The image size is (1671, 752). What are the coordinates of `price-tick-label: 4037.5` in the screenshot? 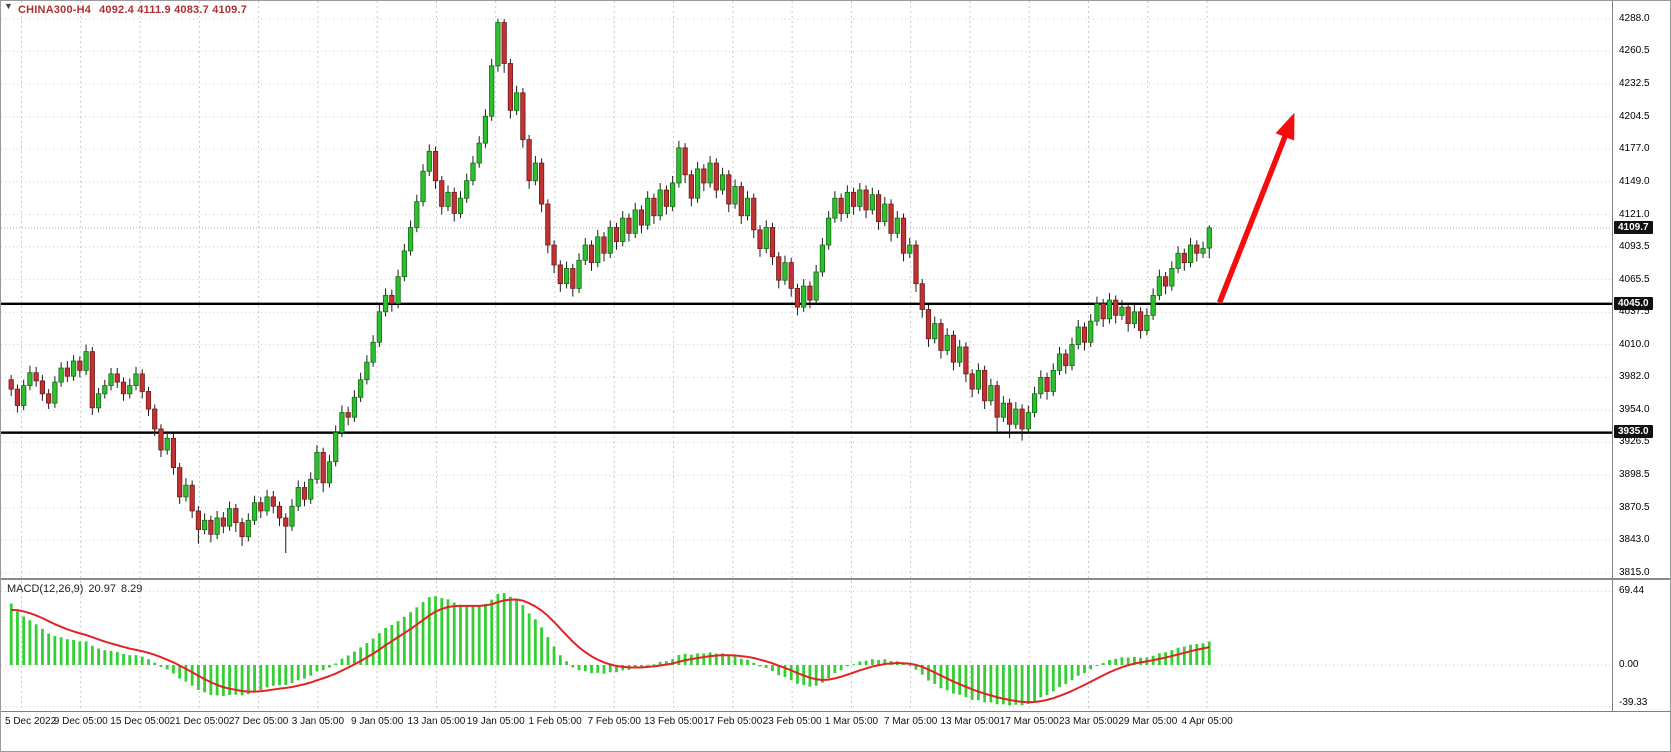 It's located at (1634, 312).